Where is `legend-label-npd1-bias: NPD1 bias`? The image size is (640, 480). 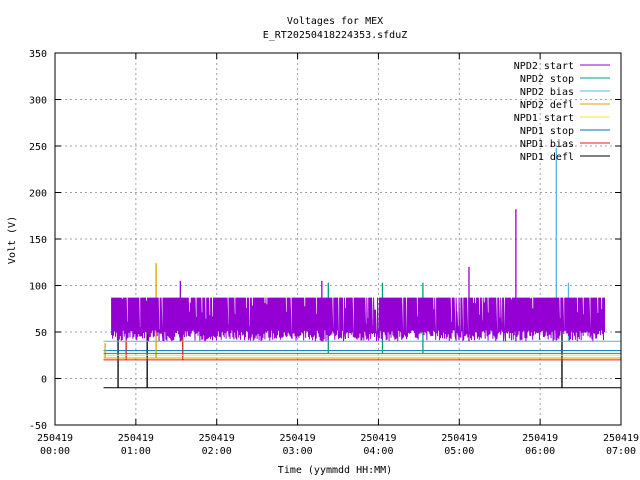 legend-label-npd1-bias: NPD1 bias is located at coordinates (547, 144).